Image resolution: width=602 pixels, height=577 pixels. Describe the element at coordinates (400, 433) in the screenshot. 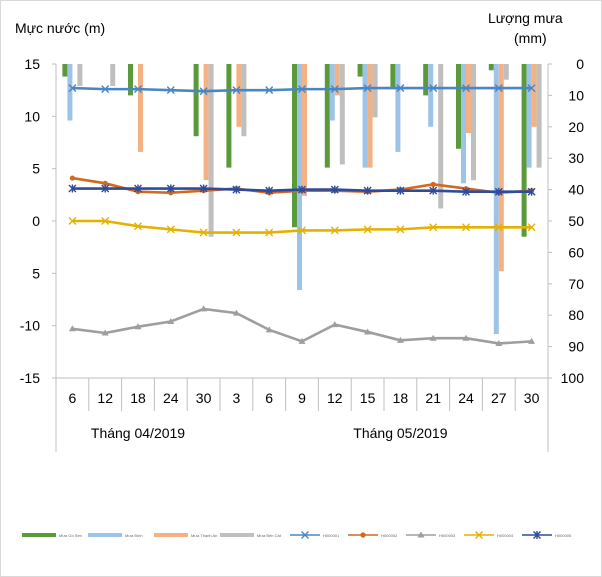

I see `month-label: Tháng 05/2019` at that location.